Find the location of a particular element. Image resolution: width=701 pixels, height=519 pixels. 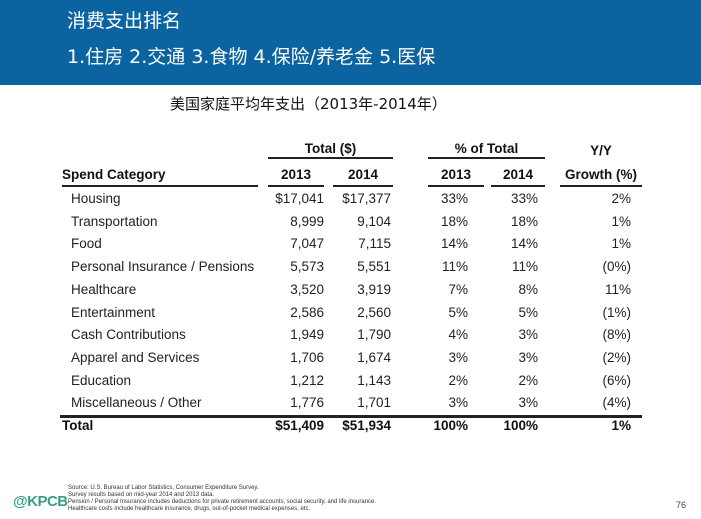

category-cell: Food is located at coordinates (86, 244).